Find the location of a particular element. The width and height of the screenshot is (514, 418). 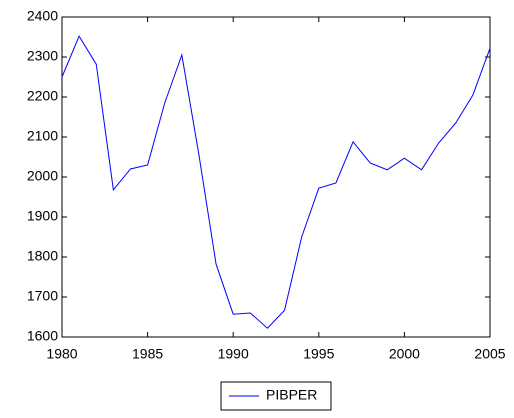

y-tick-label: 2000 is located at coordinates (42, 176).